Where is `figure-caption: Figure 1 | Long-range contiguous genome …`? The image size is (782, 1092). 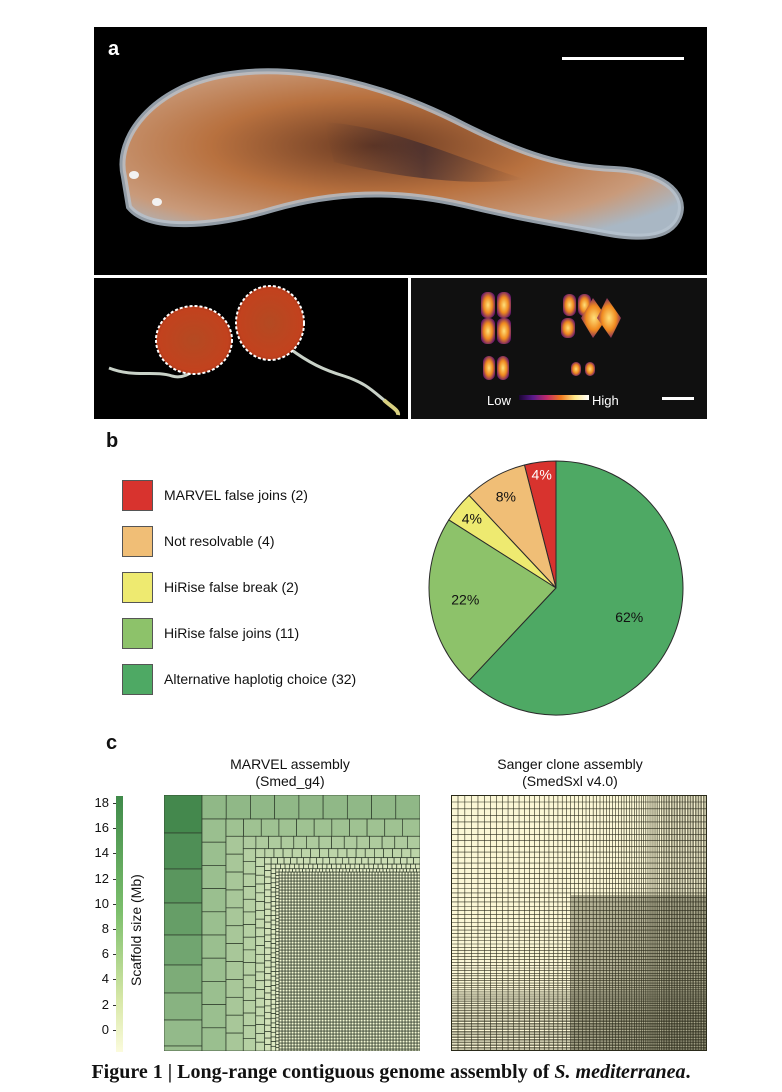
figure-caption: Figure 1 | Long-range contiguous genome … is located at coordinates (391, 1072).